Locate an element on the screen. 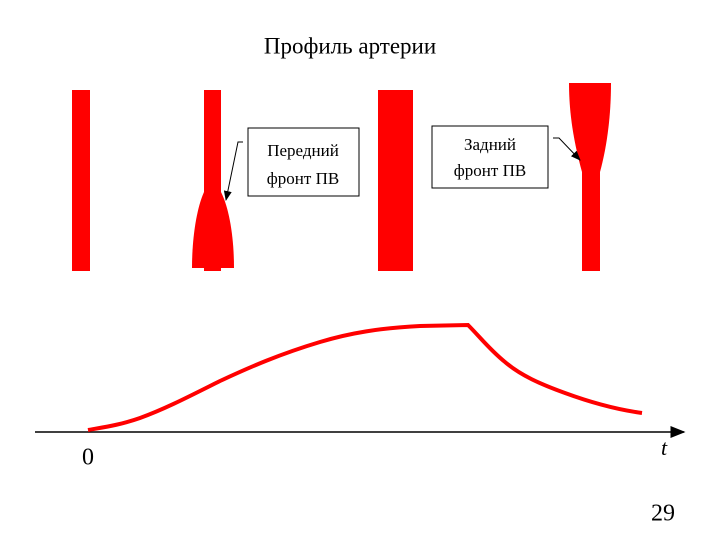 The height and width of the screenshot is (540, 720). origin-label: 0 is located at coordinates (88, 458).